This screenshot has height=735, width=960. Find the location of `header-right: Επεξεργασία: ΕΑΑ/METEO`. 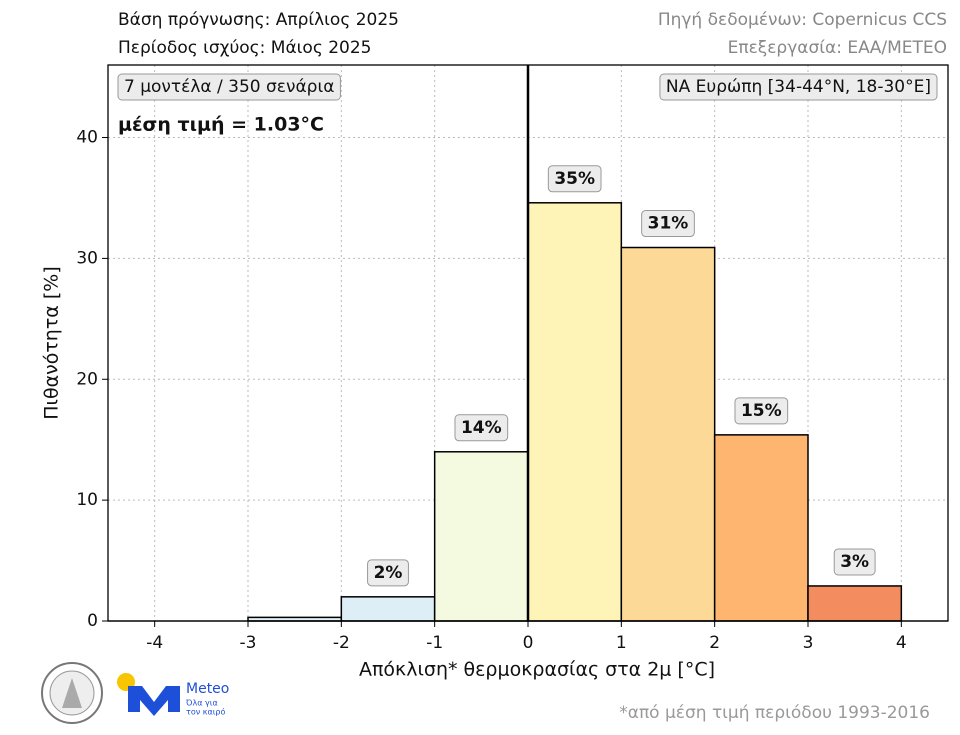

header-right: Επεξεργασία: ΕΑΑ/METEO is located at coordinates (837, 48).